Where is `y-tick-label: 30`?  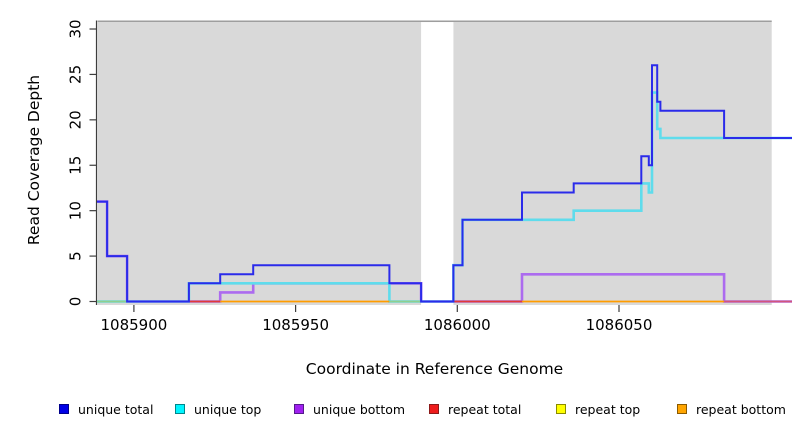
y-tick-label: 30 is located at coordinates (76, 28).